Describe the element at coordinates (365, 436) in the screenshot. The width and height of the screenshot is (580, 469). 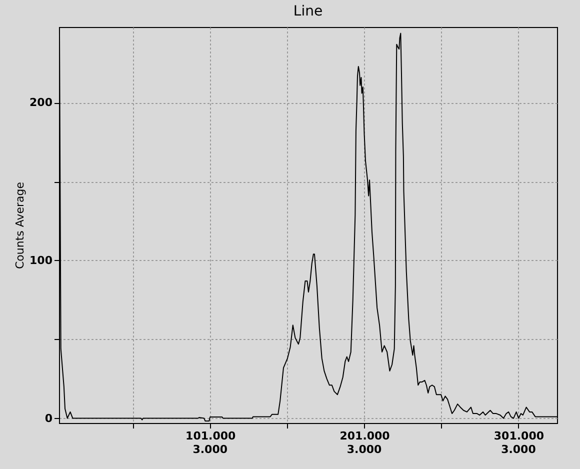
I see `x-tick-label: 201.000` at that location.